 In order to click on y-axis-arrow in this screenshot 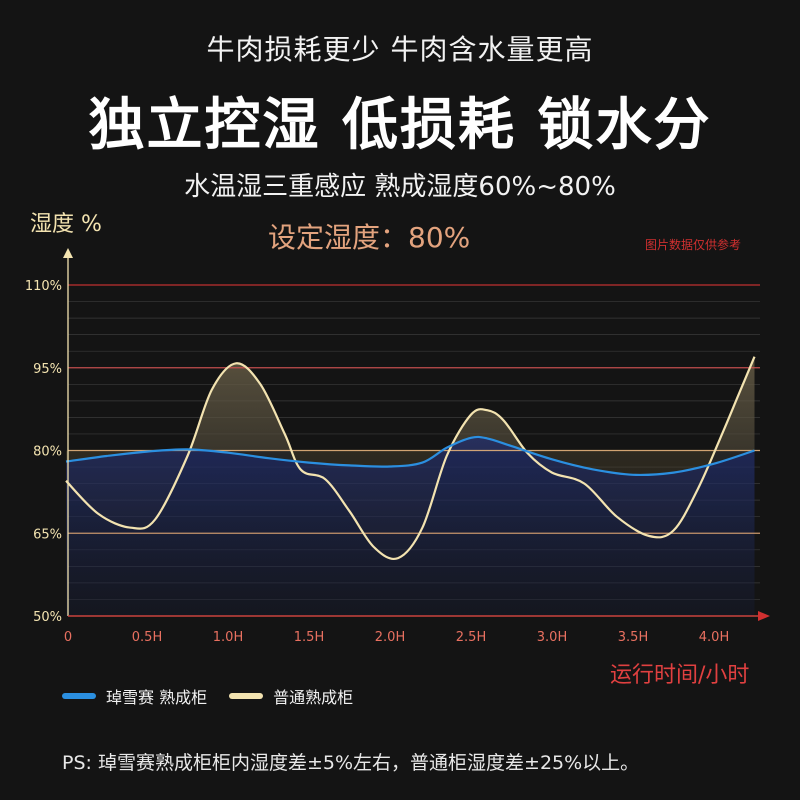, I will do `click(68, 253)`.